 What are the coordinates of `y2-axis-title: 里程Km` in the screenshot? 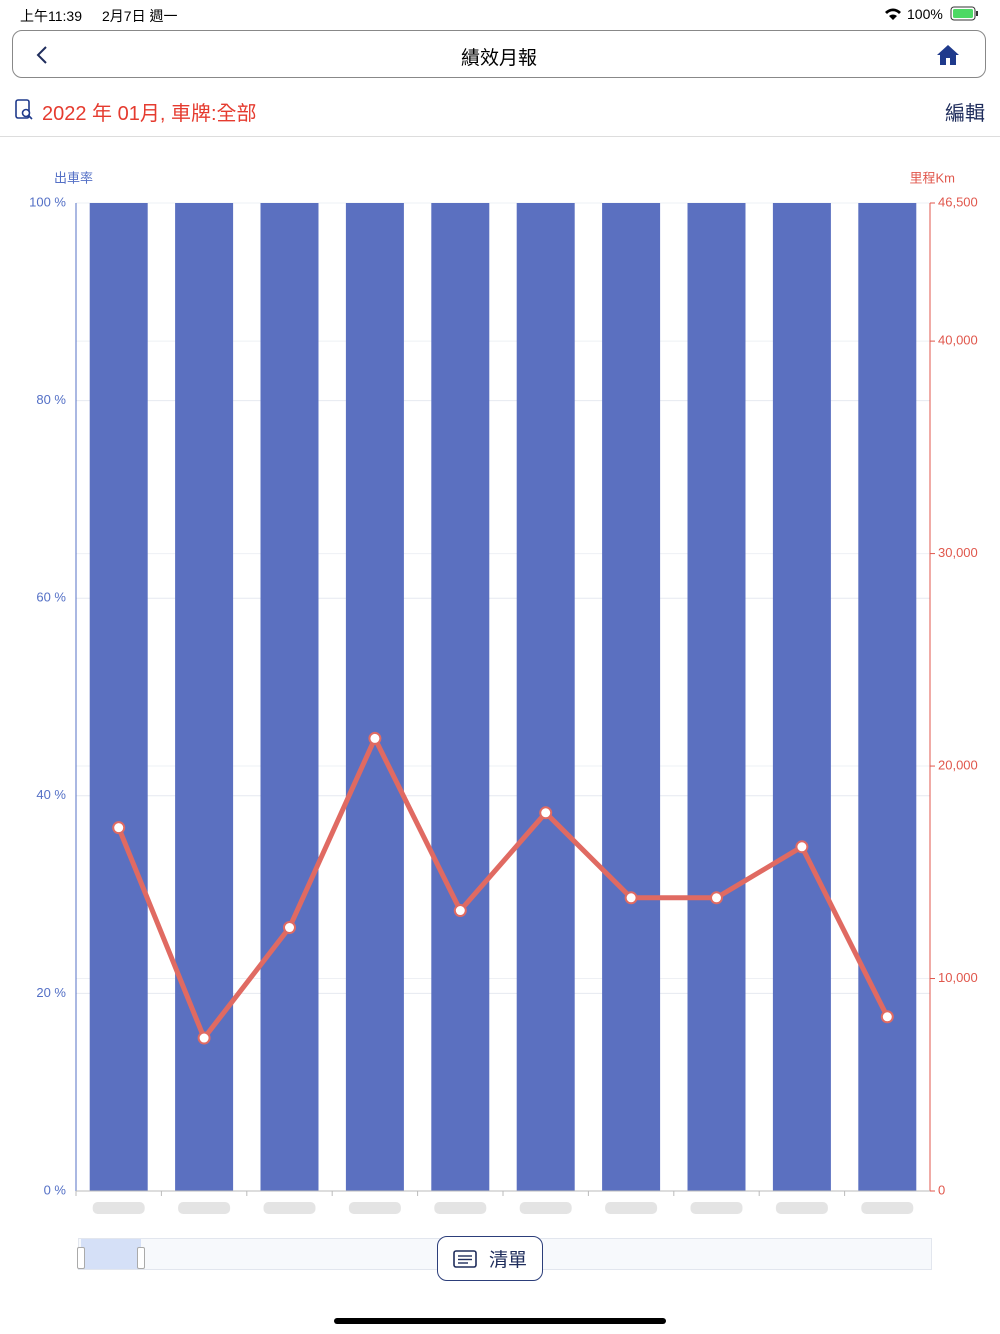 It's located at (932, 177).